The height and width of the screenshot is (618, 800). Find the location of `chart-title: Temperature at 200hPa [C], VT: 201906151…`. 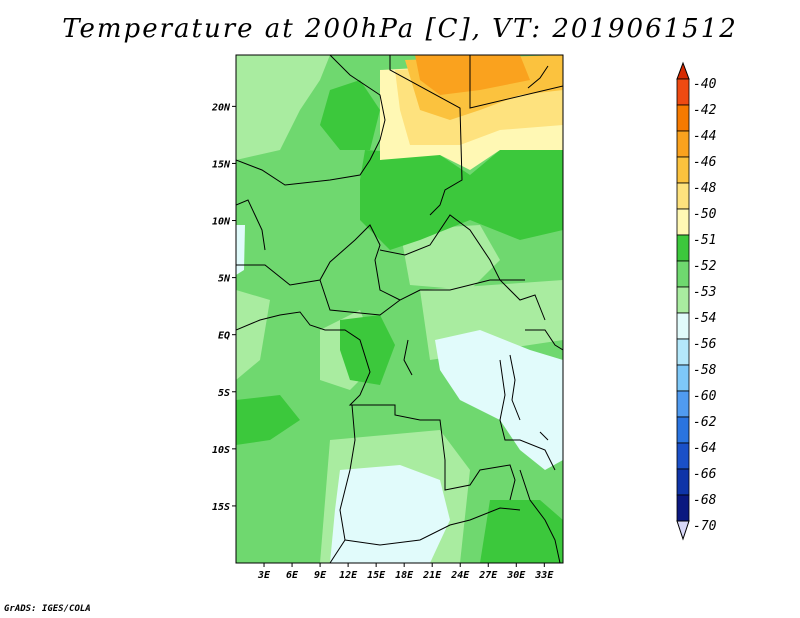

chart-title: Temperature at 200hPa [C], VT: 201906151… is located at coordinates (400, 29).